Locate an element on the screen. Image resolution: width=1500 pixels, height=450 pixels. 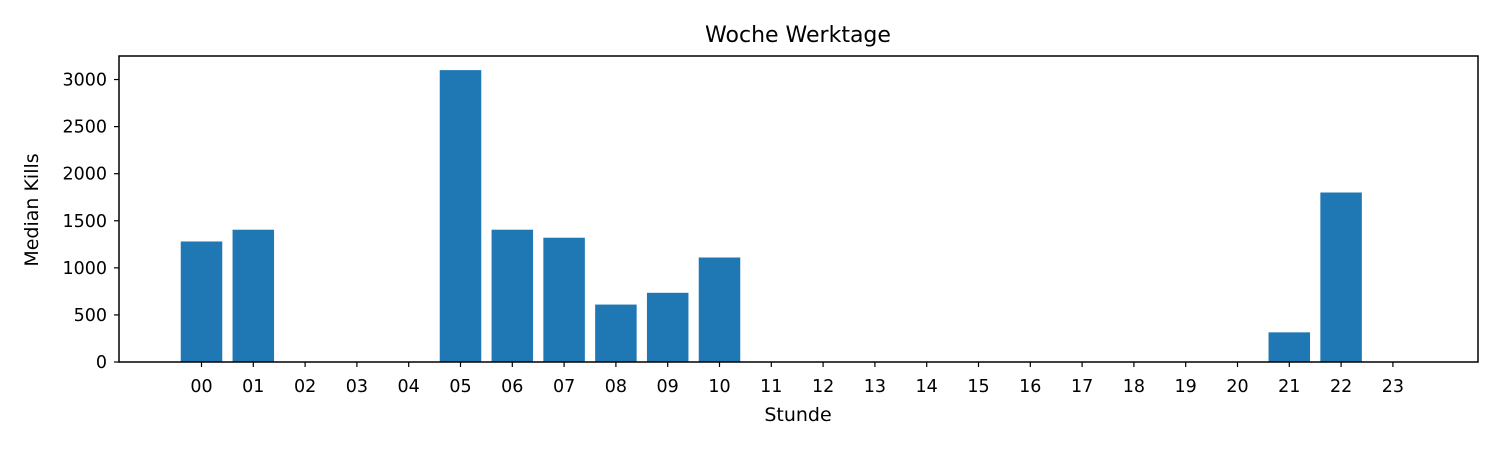
y-tick-label: 500 is located at coordinates (90, 316).